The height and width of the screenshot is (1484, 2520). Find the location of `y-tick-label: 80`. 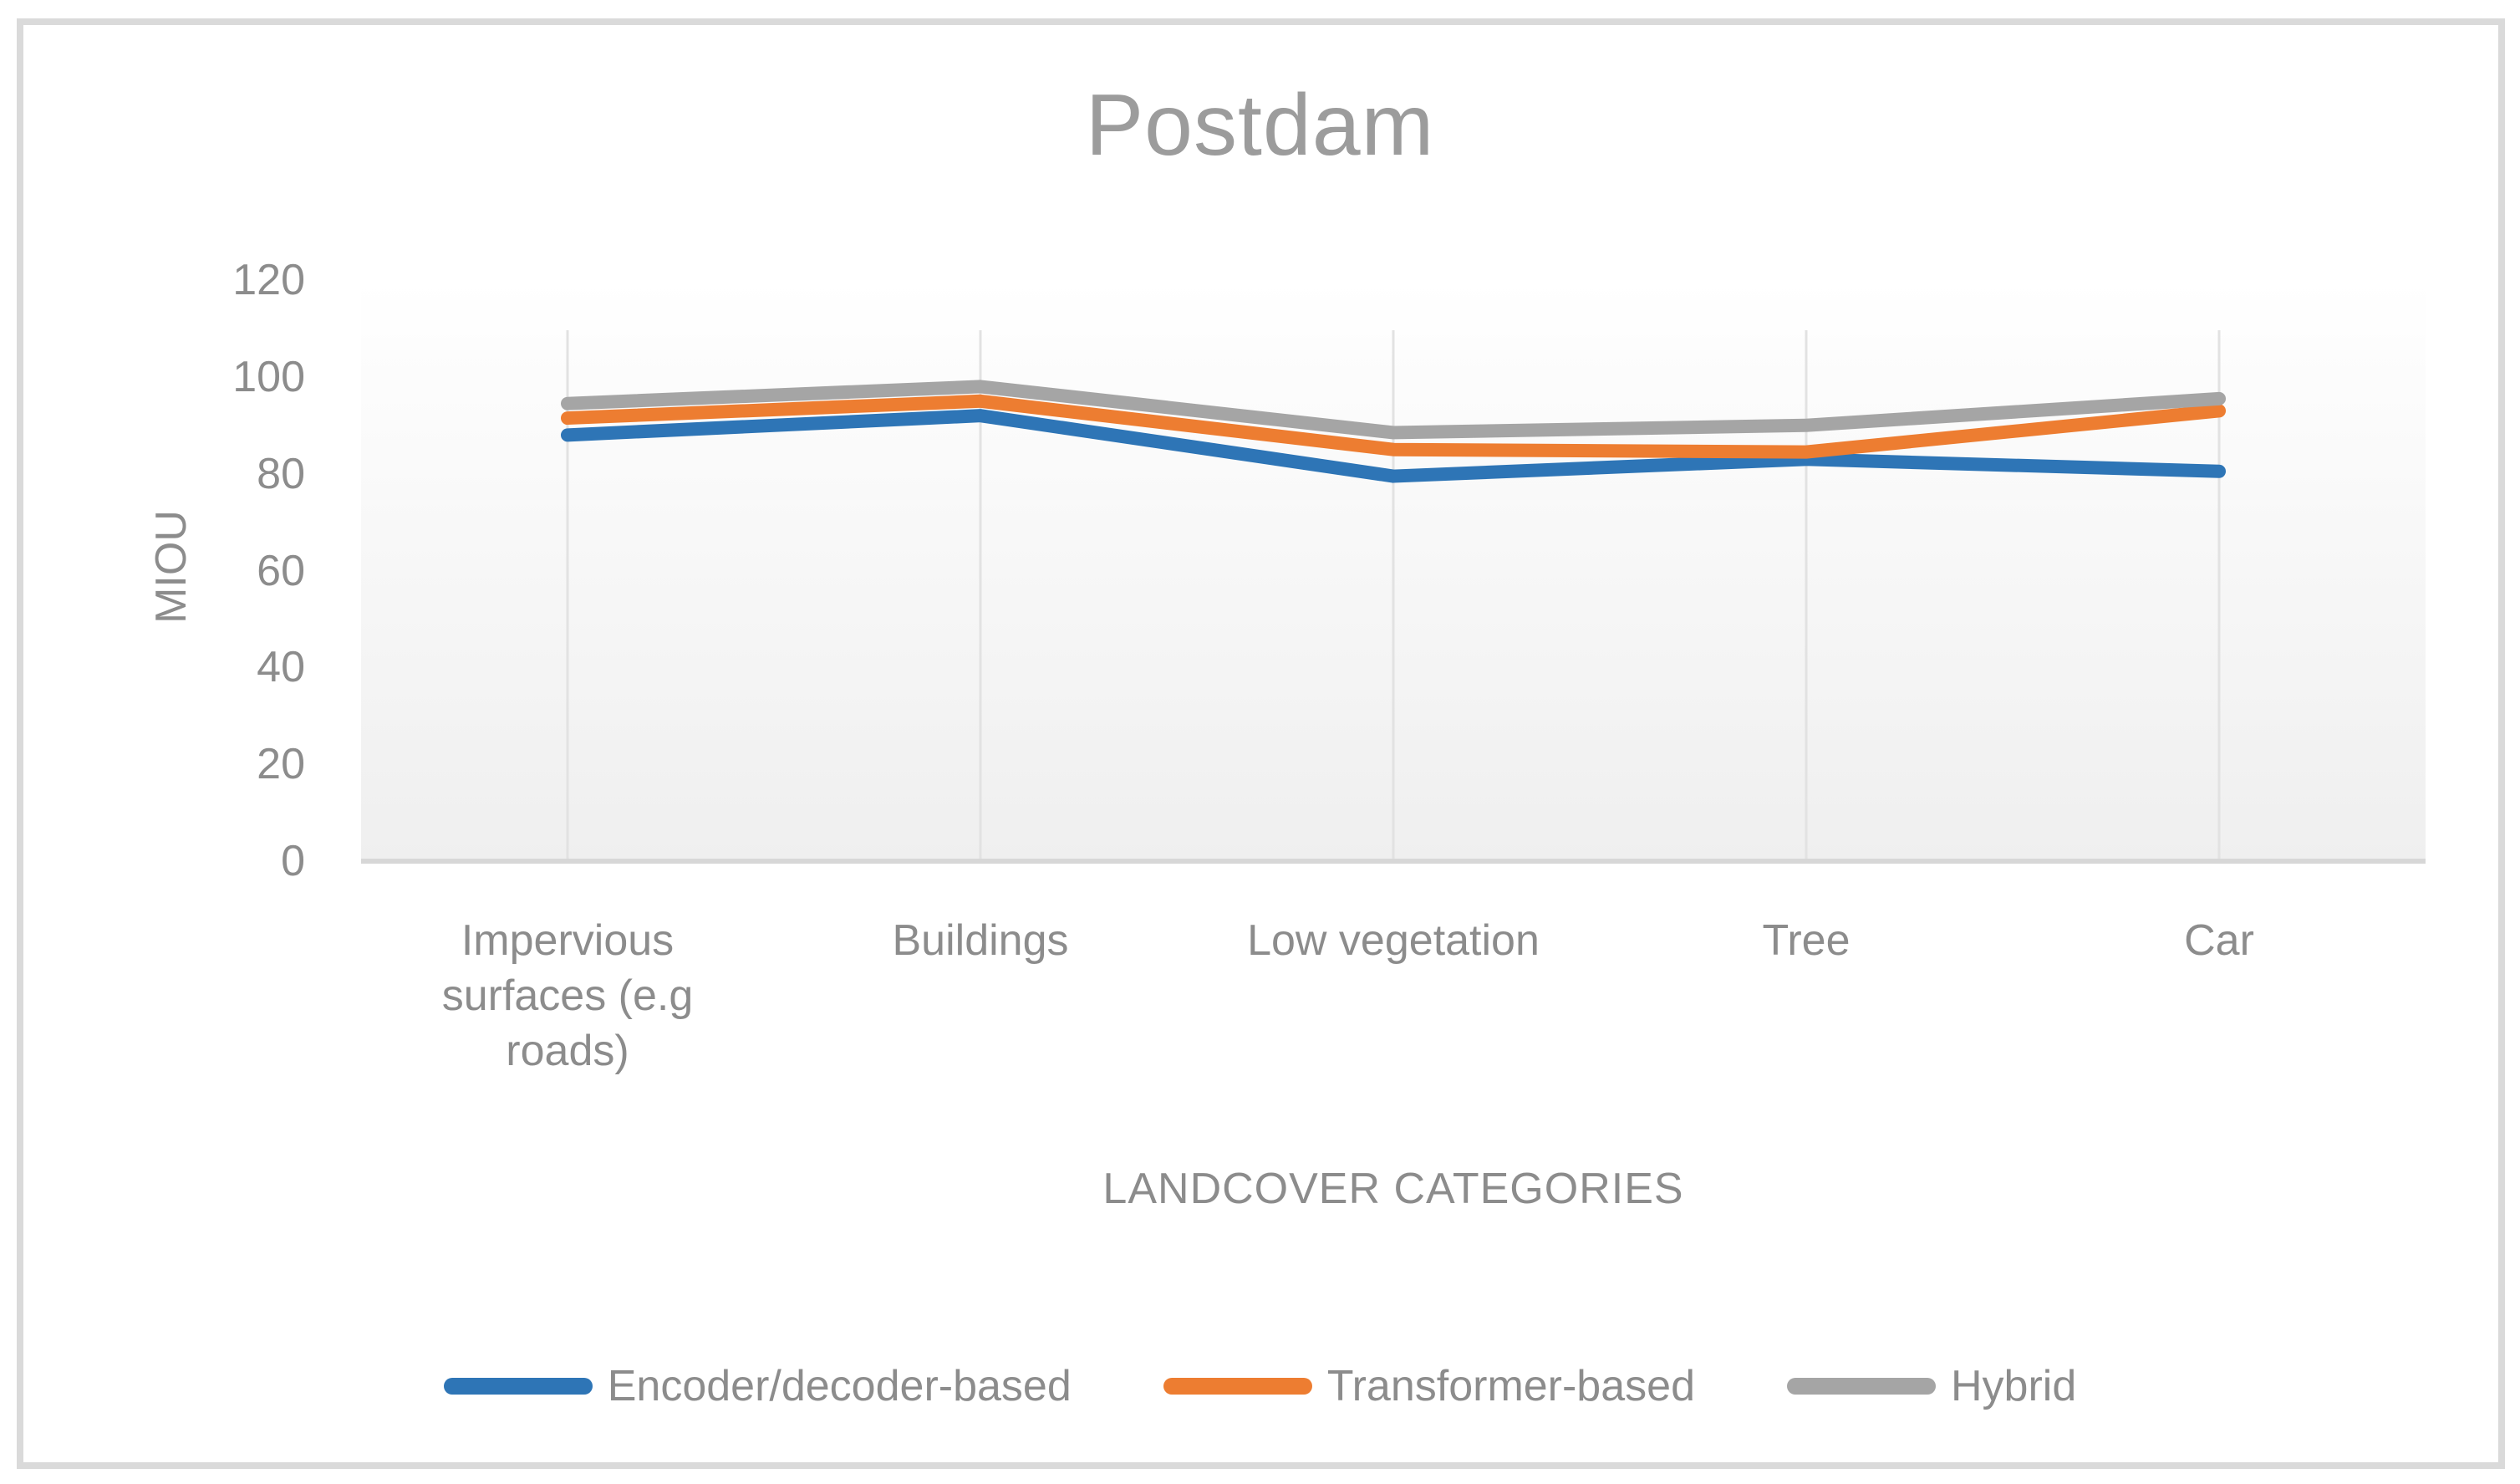

y-tick-label: 80 is located at coordinates (281, 473).